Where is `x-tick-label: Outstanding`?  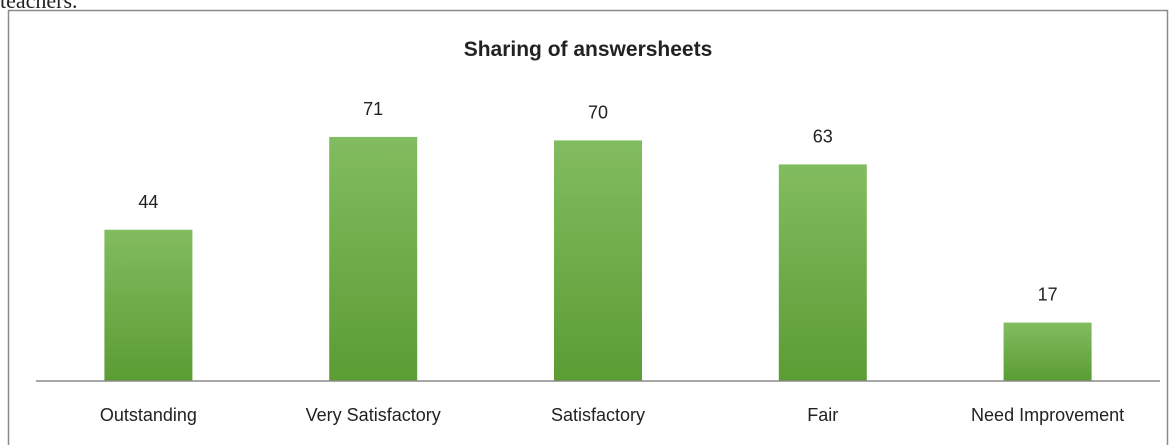
x-tick-label: Outstanding is located at coordinates (148, 415).